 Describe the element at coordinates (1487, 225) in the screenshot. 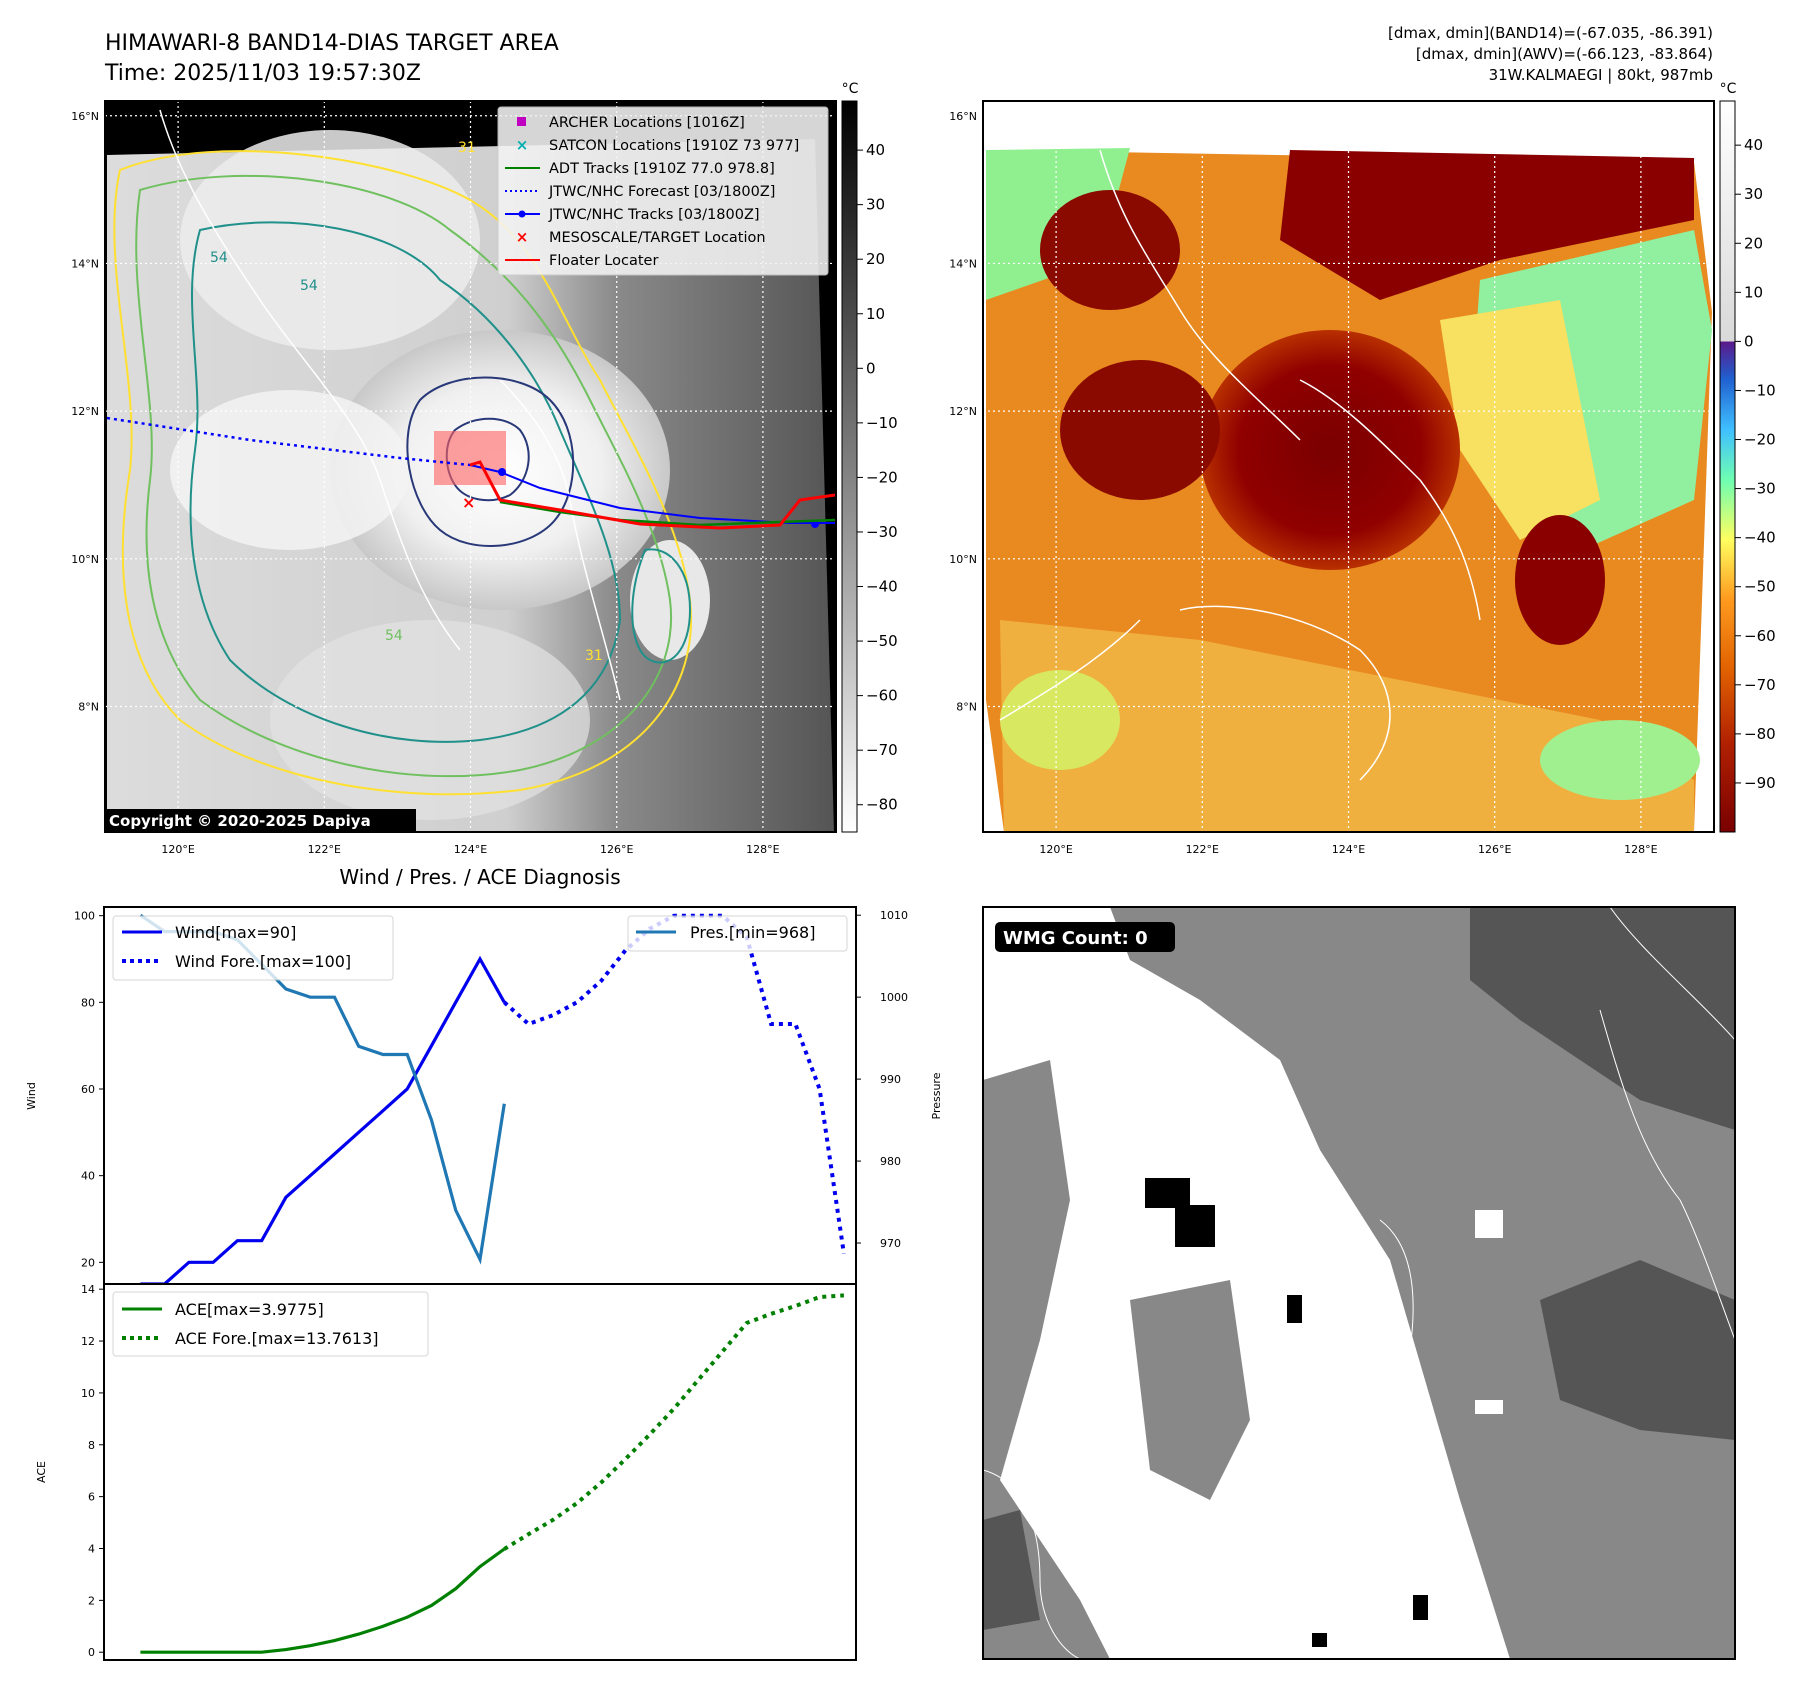

I see `cold-cloud-band-north` at that location.